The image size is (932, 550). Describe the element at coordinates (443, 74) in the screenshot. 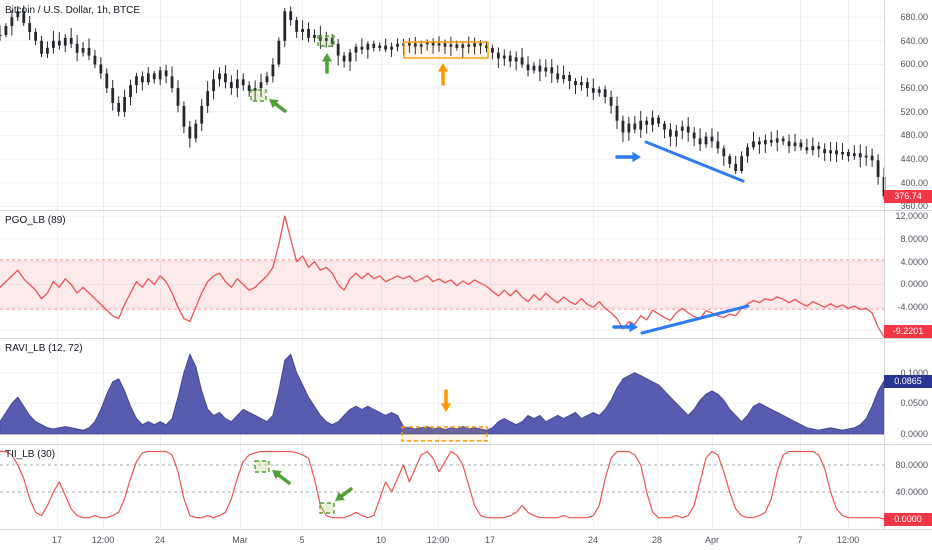

I see `orange-arrow-up` at that location.